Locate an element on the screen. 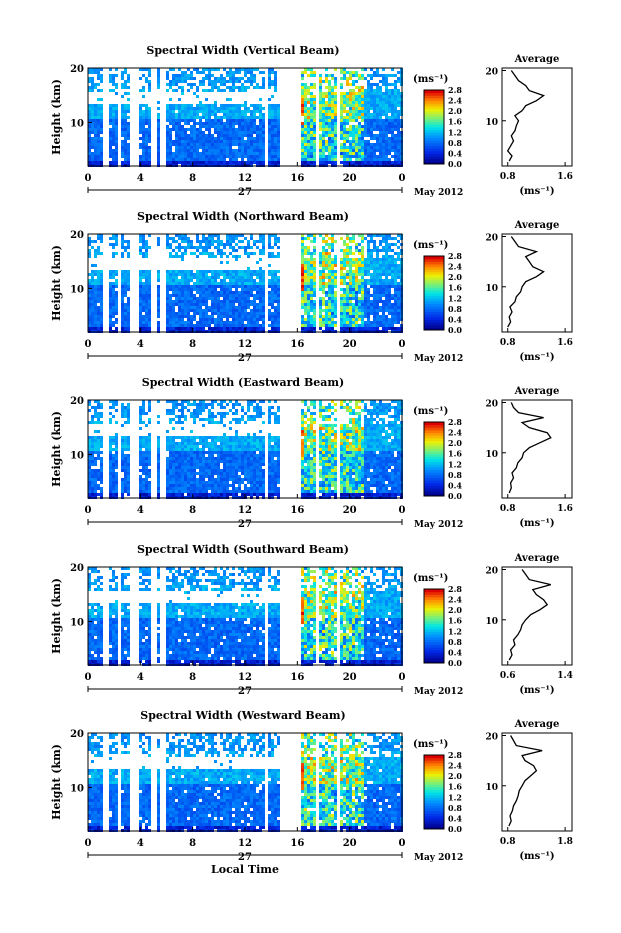 Image resolution: width=621 pixels, height=933 pixels. x-tick-label: 0 is located at coordinates (88, 344).